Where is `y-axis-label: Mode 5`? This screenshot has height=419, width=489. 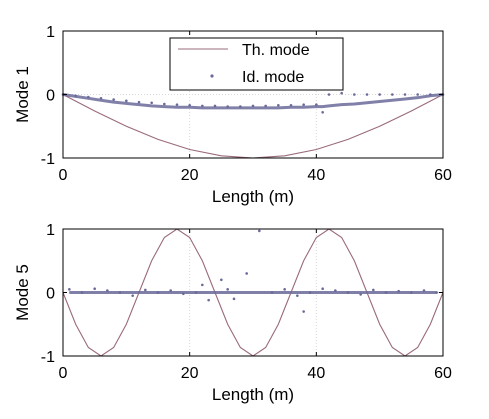
y-axis-label: Mode 5 is located at coordinates (22, 292).